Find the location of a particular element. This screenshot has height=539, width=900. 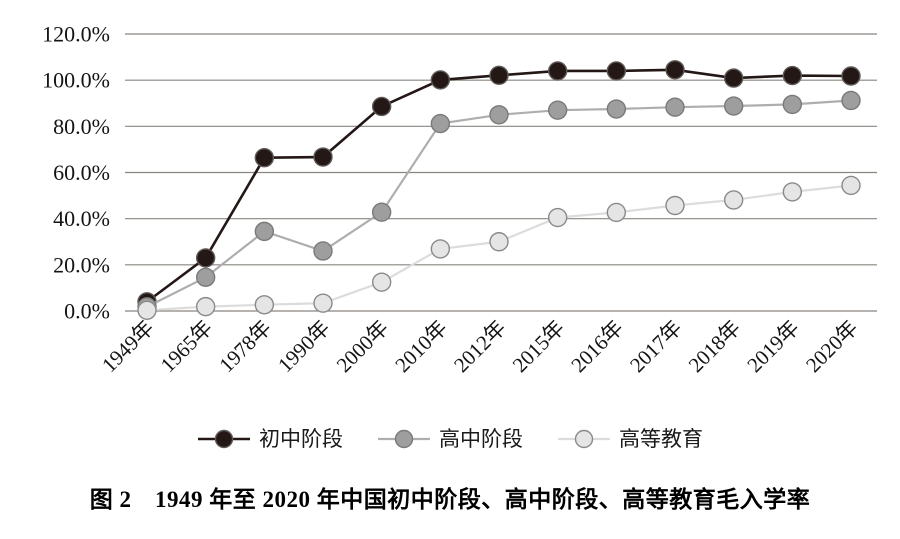

y-axis-tick-label: 100.0% is located at coordinates (76, 80).